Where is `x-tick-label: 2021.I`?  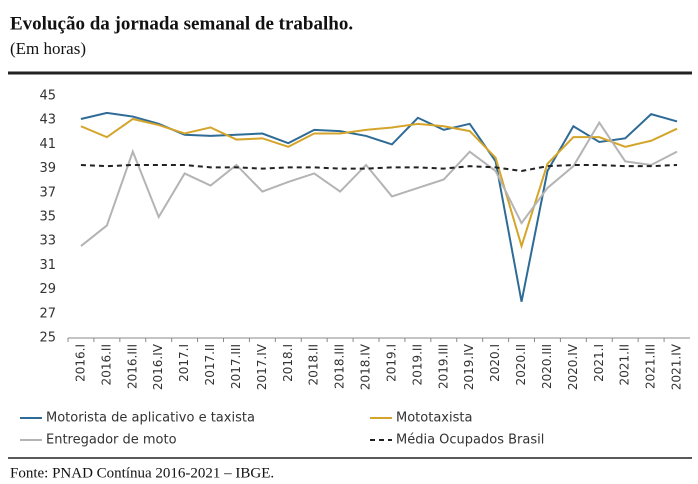
x-tick-label: 2021.I is located at coordinates (599, 363).